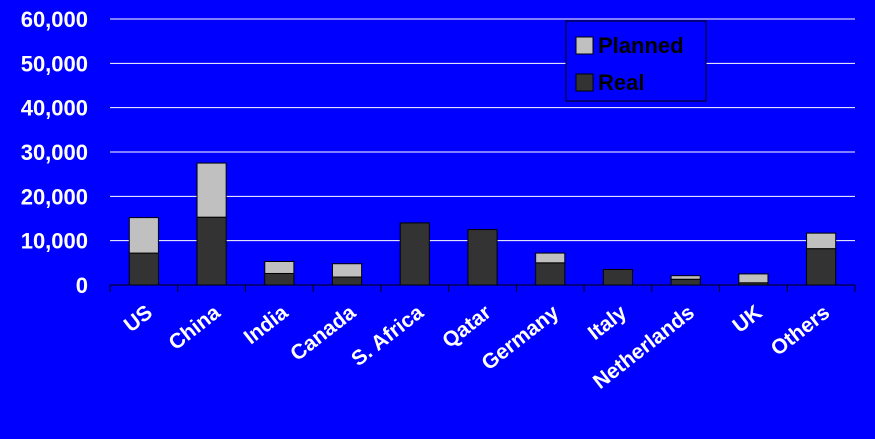 The height and width of the screenshot is (439, 875). I want to click on y-tick-label: 0, so click(82, 285).